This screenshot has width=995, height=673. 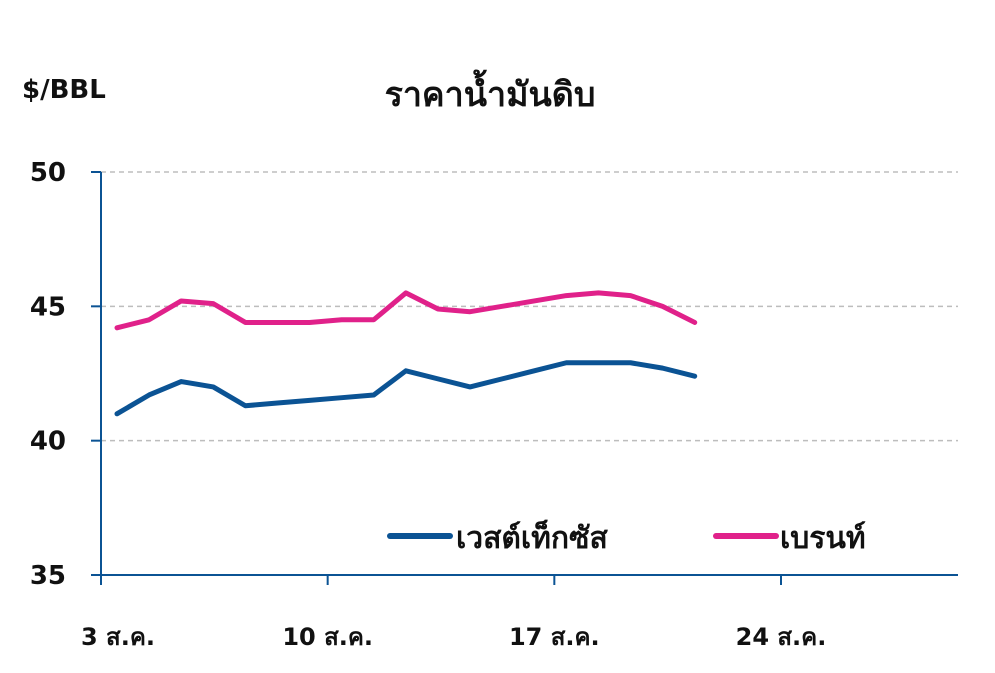 I want to click on y-axis-unit-label: $/BBL, so click(x=64, y=90).